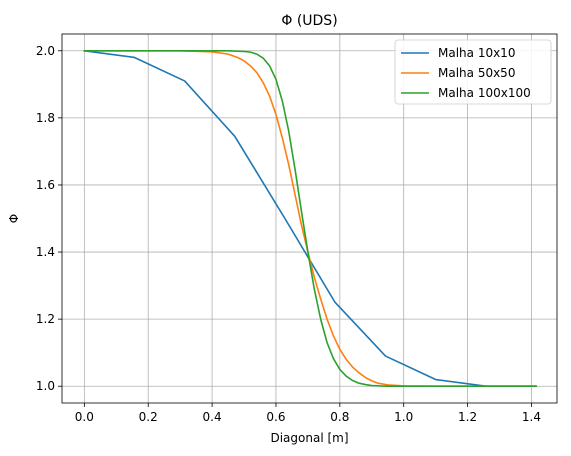 Image resolution: width=571 pixels, height=456 pixels. Describe the element at coordinates (339, 417) in the screenshot. I see `x-tick-label: 0.8` at that location.